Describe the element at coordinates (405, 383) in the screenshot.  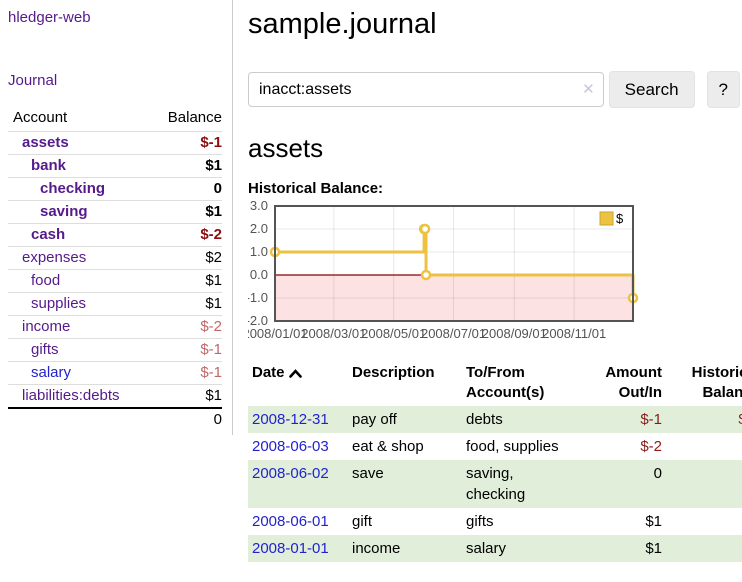
I see `register-header-description: Description` at that location.